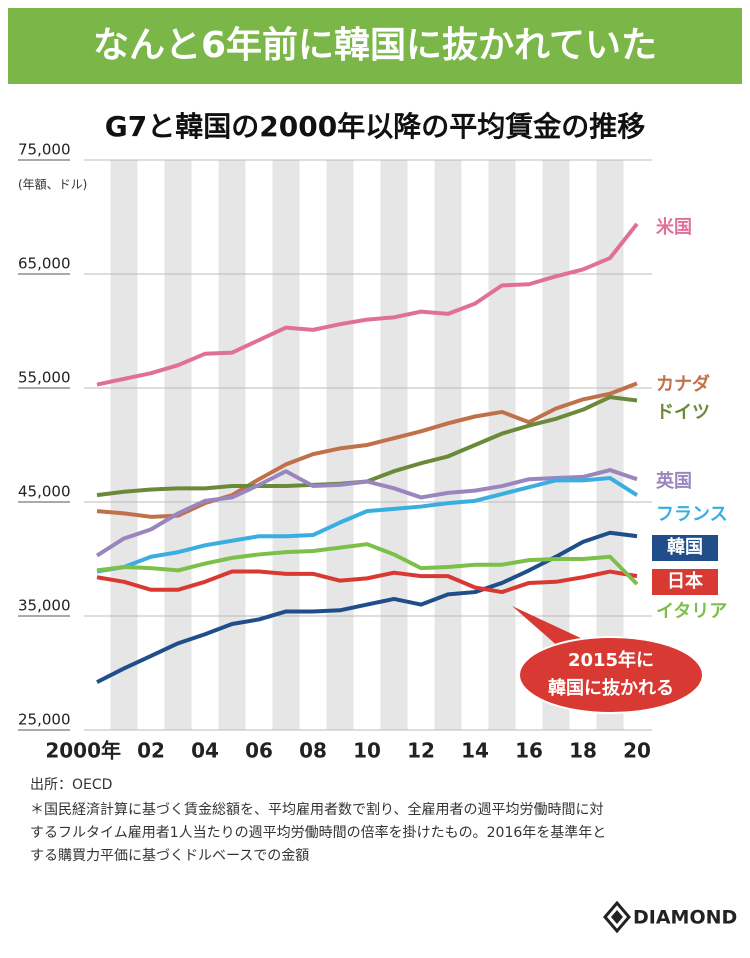 This screenshot has width=750, height=958. Describe the element at coordinates (637, 751) in the screenshot. I see `x-tick-label: 20` at that location.